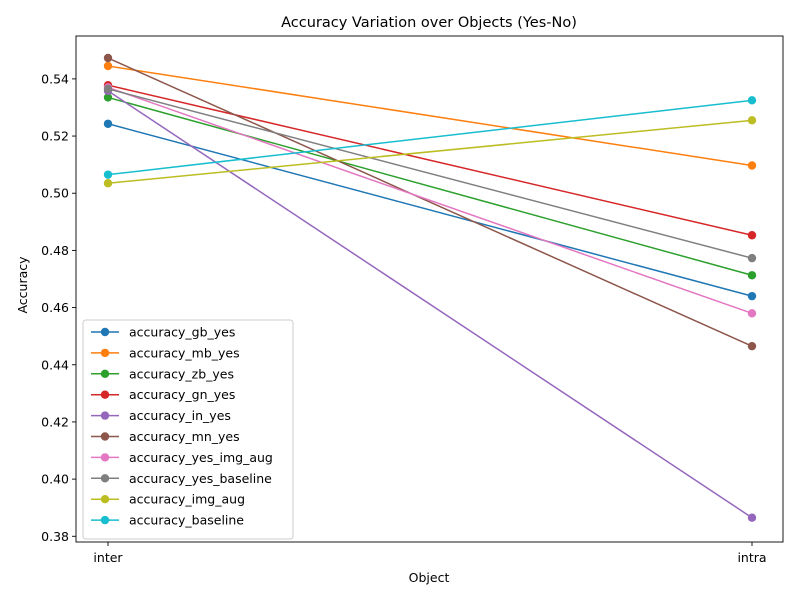  Describe the element at coordinates (108, 557) in the screenshot. I see `x-tick-label: inter` at that location.